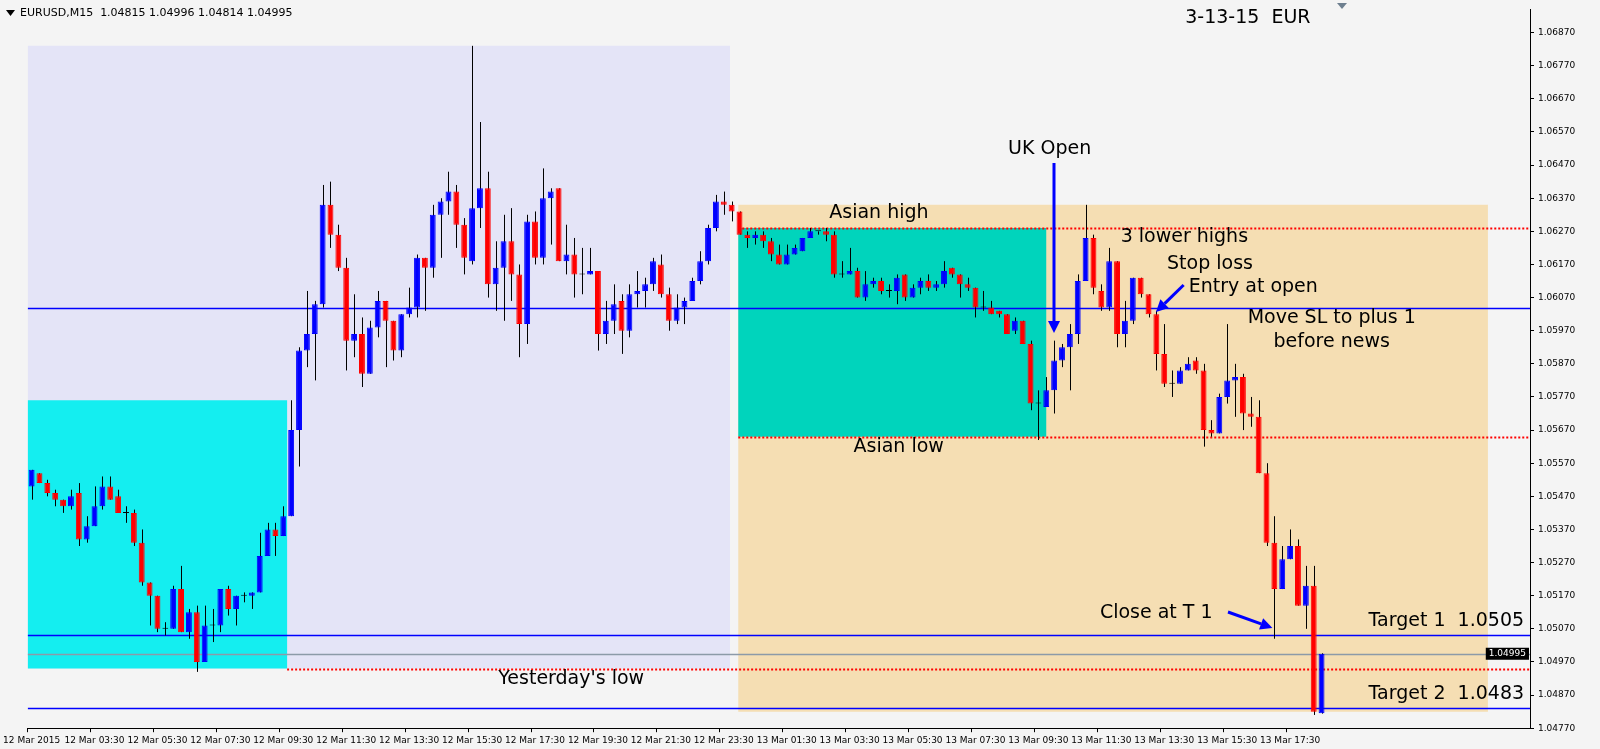  I want to click on ref-line-label: Asian high, so click(879, 210).